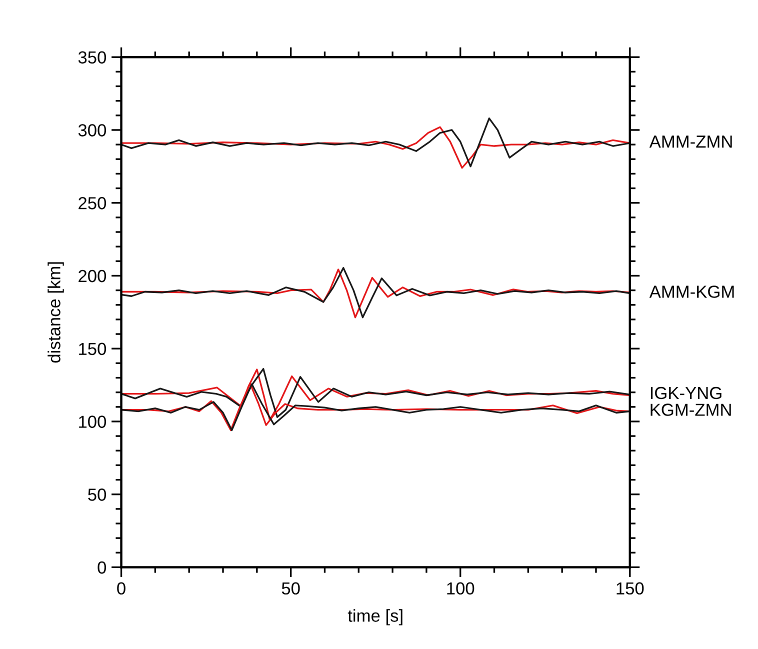 The height and width of the screenshot is (649, 758). Describe the element at coordinates (92, 57) in the screenshot. I see `y-tick-label: 350` at that location.